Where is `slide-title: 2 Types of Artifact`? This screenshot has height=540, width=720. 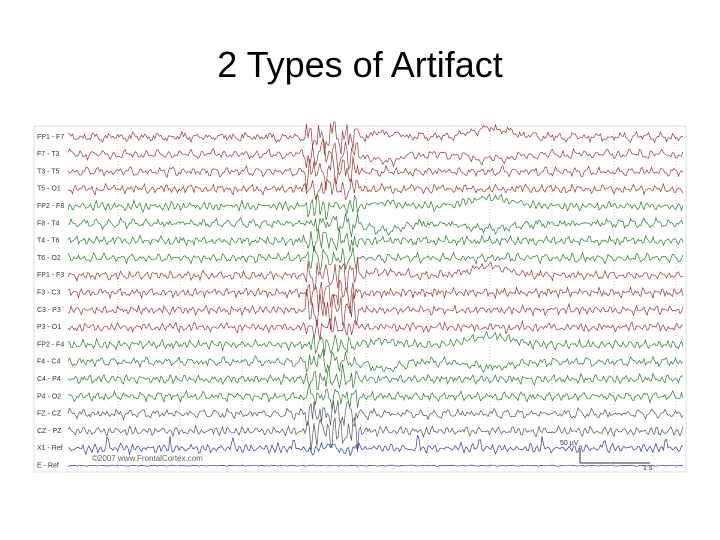 slide-title: 2 Types of Artifact is located at coordinates (360, 64).